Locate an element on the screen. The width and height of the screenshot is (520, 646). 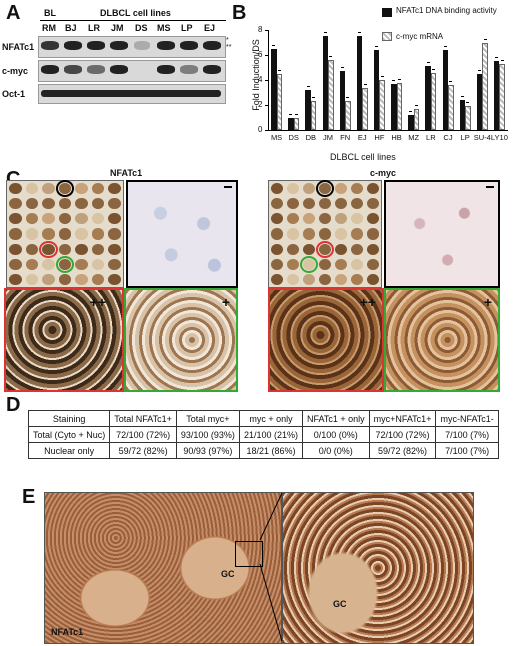
legend-swatch-nfatc1 is located at coordinates (387, 12).